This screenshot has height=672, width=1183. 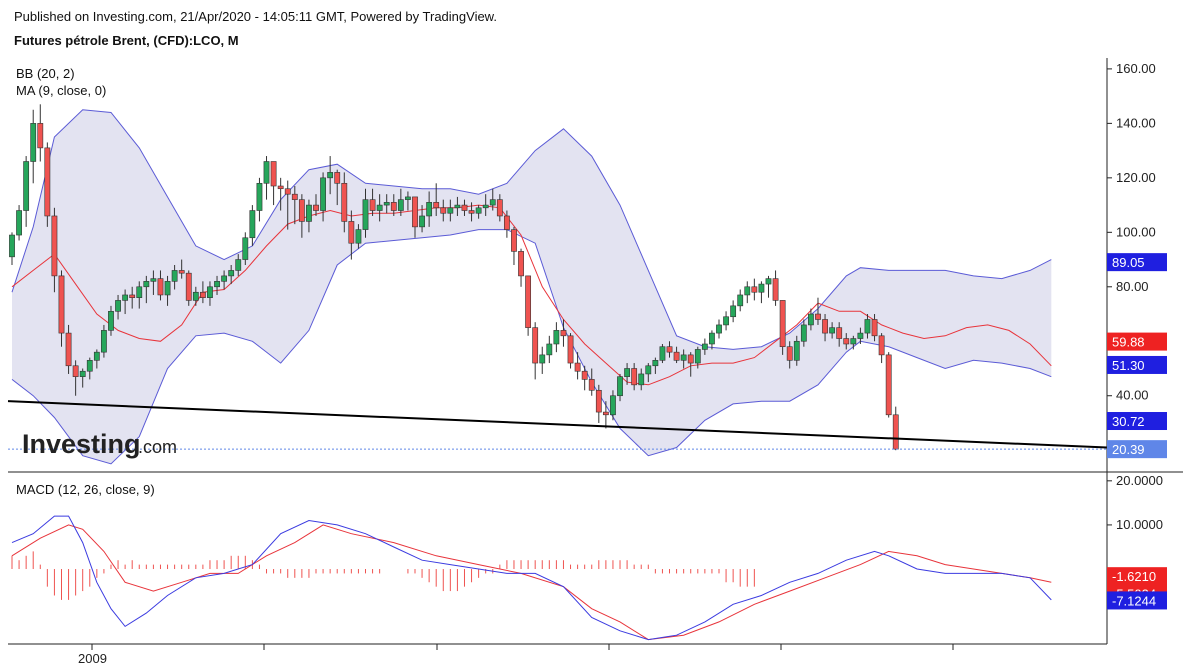 I want to click on macd-axis-label: 20.0000, so click(x=1139, y=480).